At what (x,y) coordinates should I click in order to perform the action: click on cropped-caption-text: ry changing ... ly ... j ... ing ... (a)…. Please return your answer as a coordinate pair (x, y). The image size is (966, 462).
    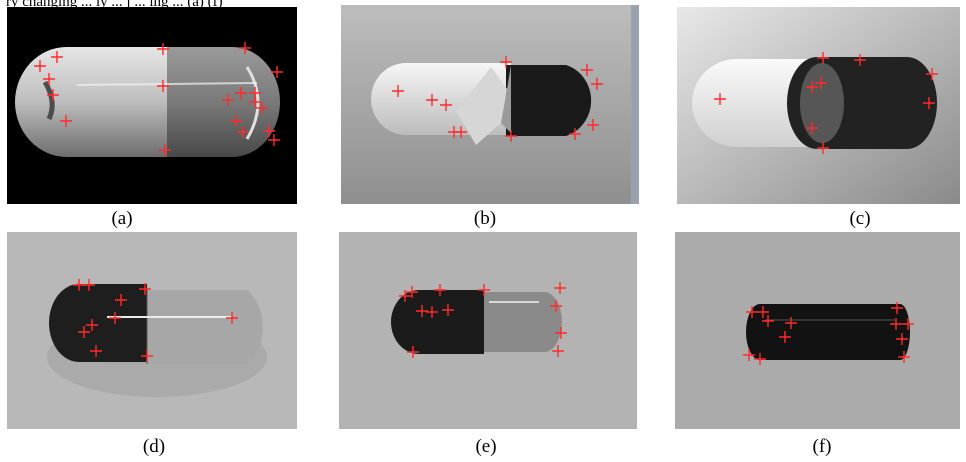
    Looking at the image, I should click on (114, 4).